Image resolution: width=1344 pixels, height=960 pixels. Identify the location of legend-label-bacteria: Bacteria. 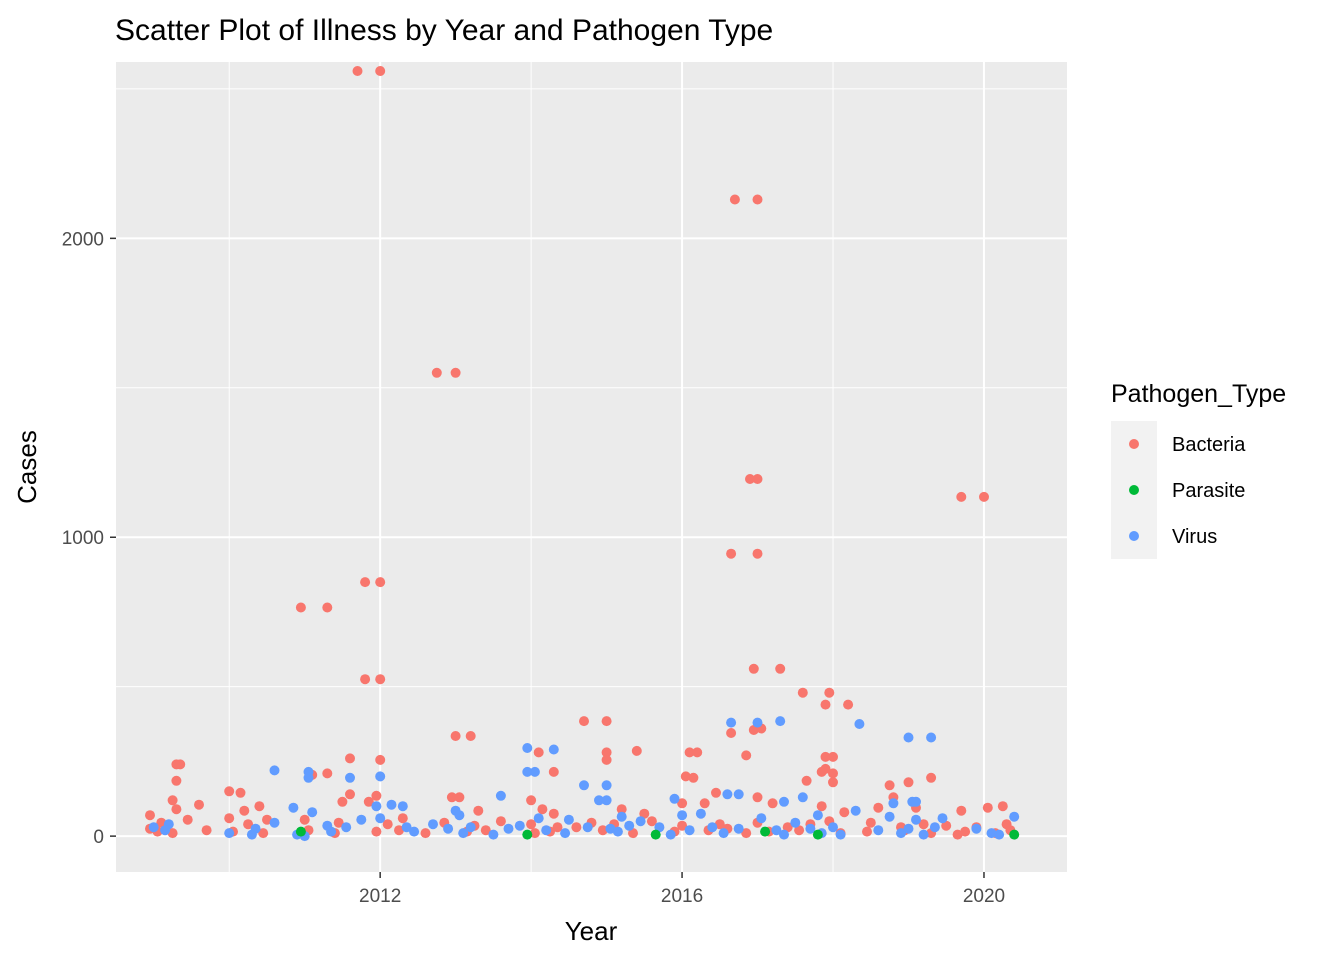
(1209, 445).